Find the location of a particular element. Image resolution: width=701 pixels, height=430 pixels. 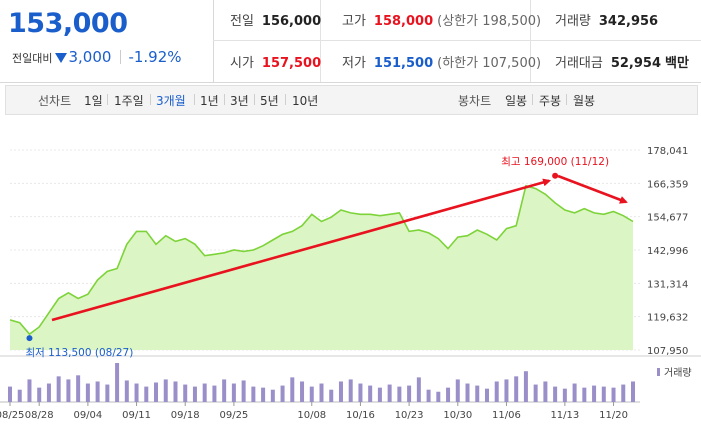

upper-limit: (상한가 198,500) is located at coordinates (489, 21).